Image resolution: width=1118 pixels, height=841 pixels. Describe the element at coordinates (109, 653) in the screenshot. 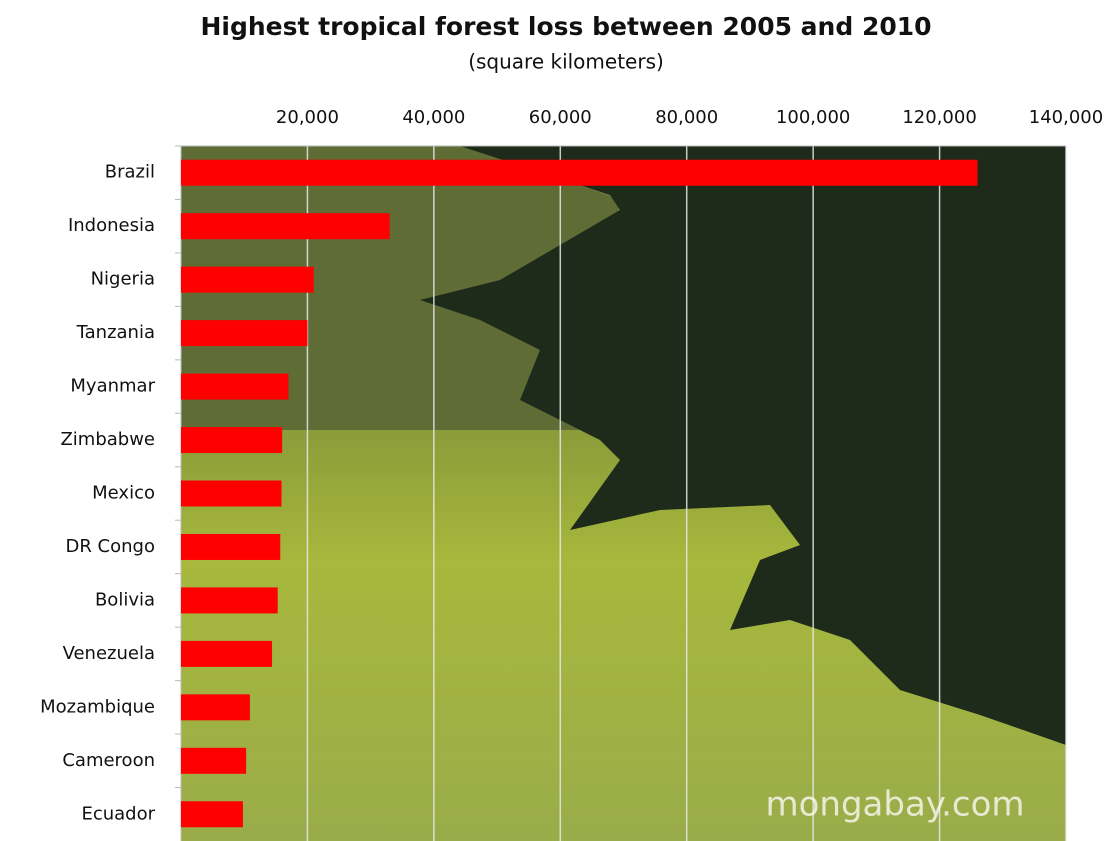

I see `y-tick-label: Venezuela` at that location.